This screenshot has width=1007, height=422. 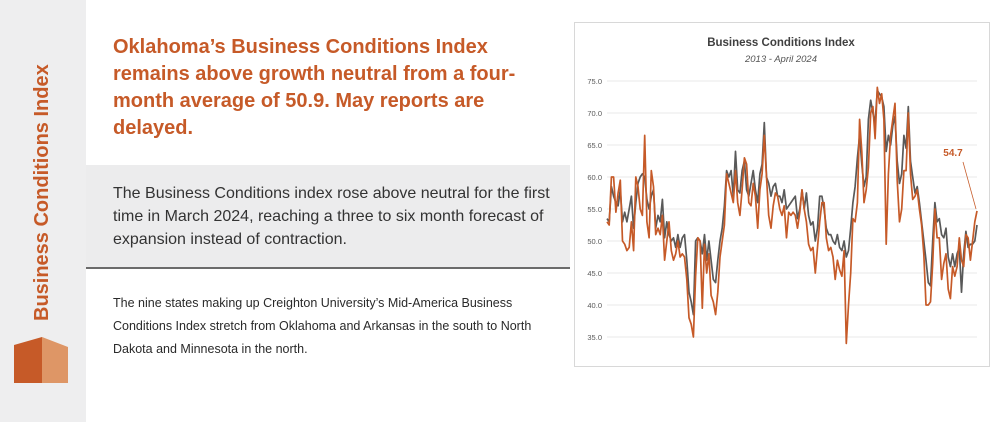 What do you see at coordinates (41, 360) in the screenshot?
I see `brand-logo-icon` at bounding box center [41, 360].